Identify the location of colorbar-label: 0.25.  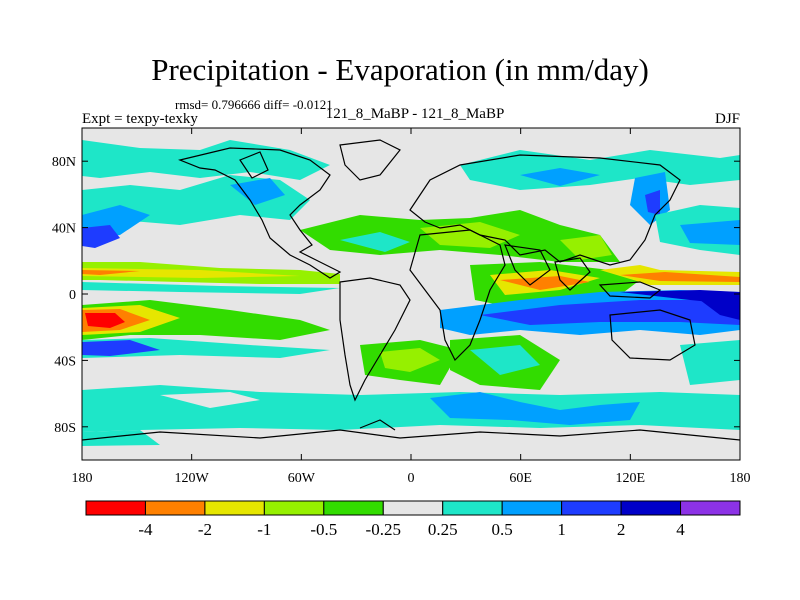
(443, 529).